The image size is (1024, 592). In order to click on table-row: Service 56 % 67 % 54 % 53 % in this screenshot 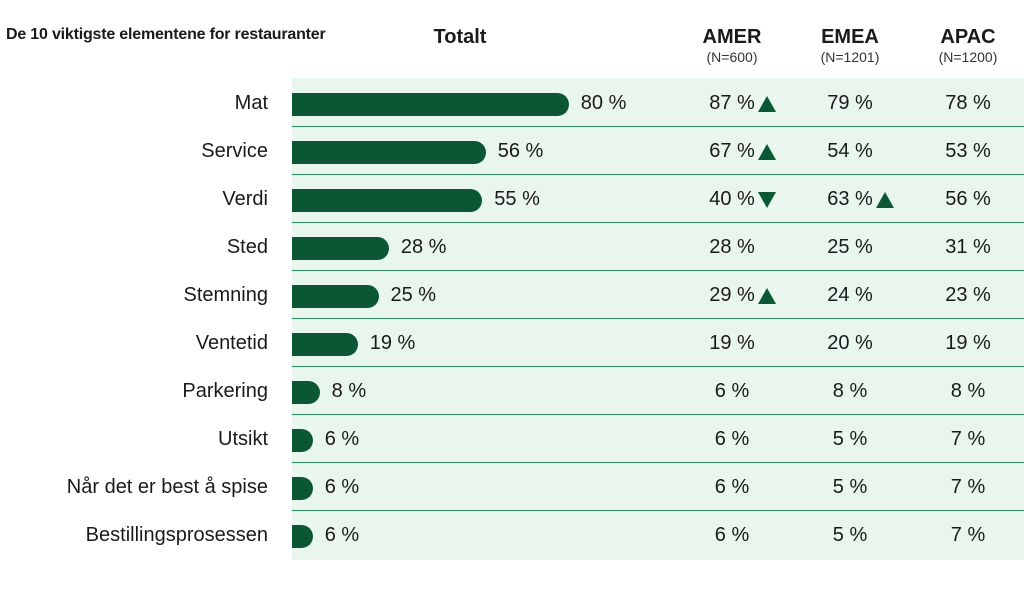, I will do `click(512, 152)`.